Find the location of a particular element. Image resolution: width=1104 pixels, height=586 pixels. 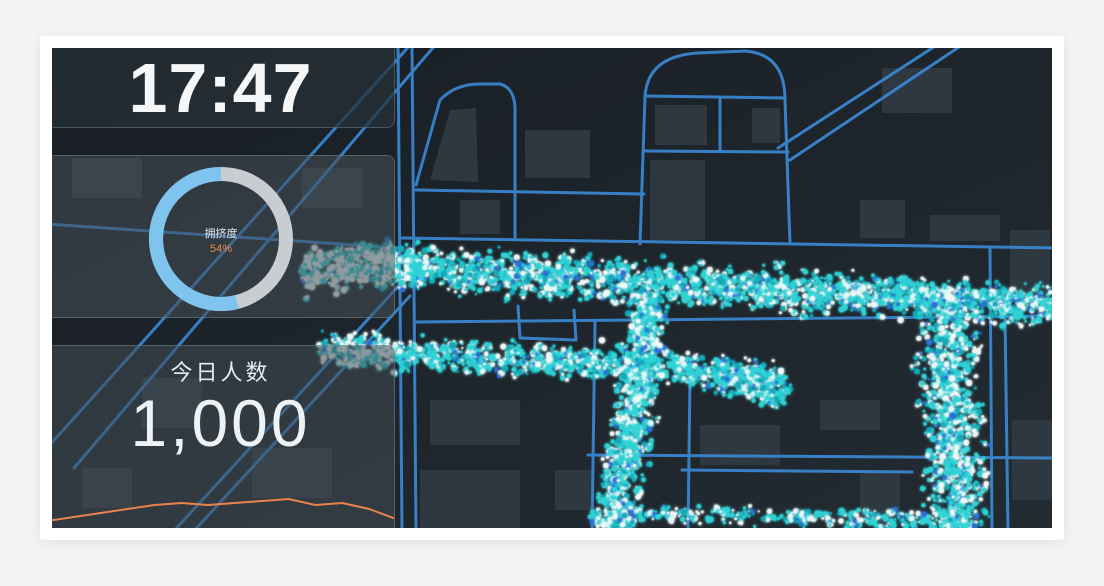

congestion-percent: 54% is located at coordinates (221, 249).